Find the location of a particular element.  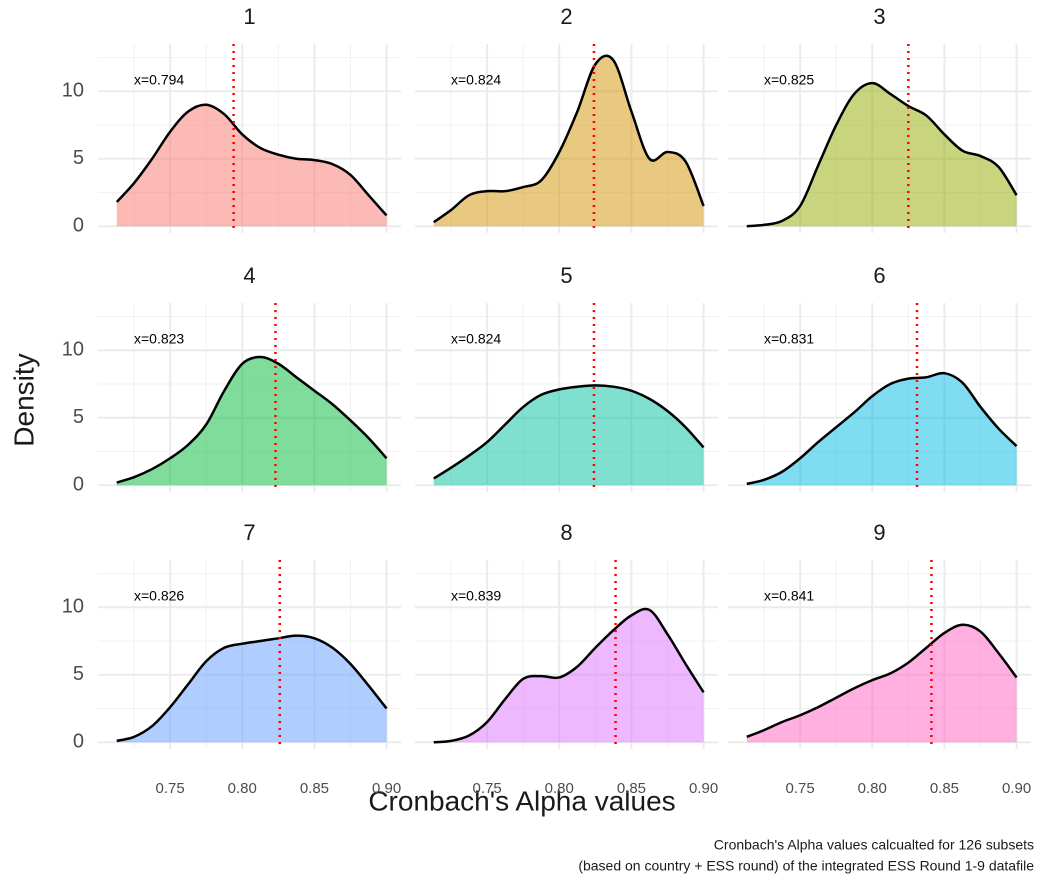

panel-title: 5 is located at coordinates (566, 275).